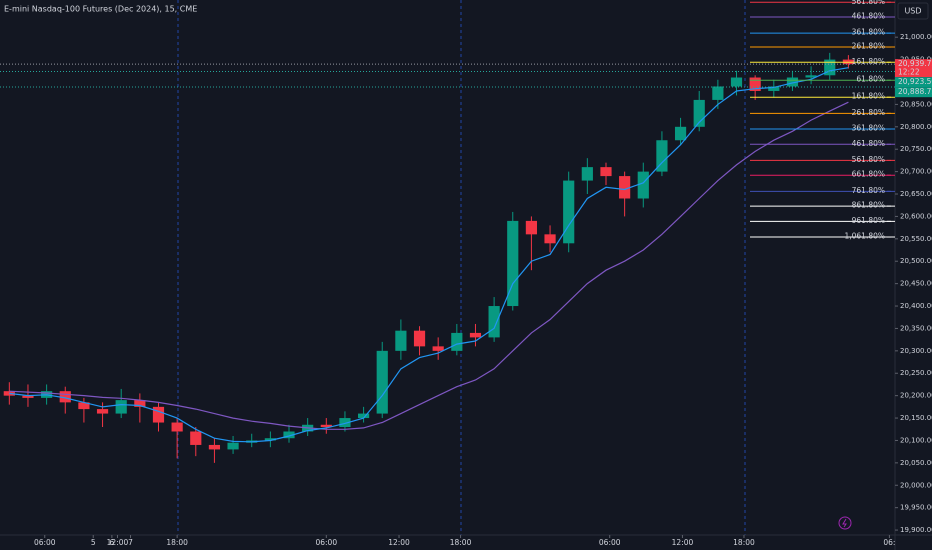 The width and height of the screenshot is (932, 550). I want to click on fib-label: 861.80%, so click(868, 205).